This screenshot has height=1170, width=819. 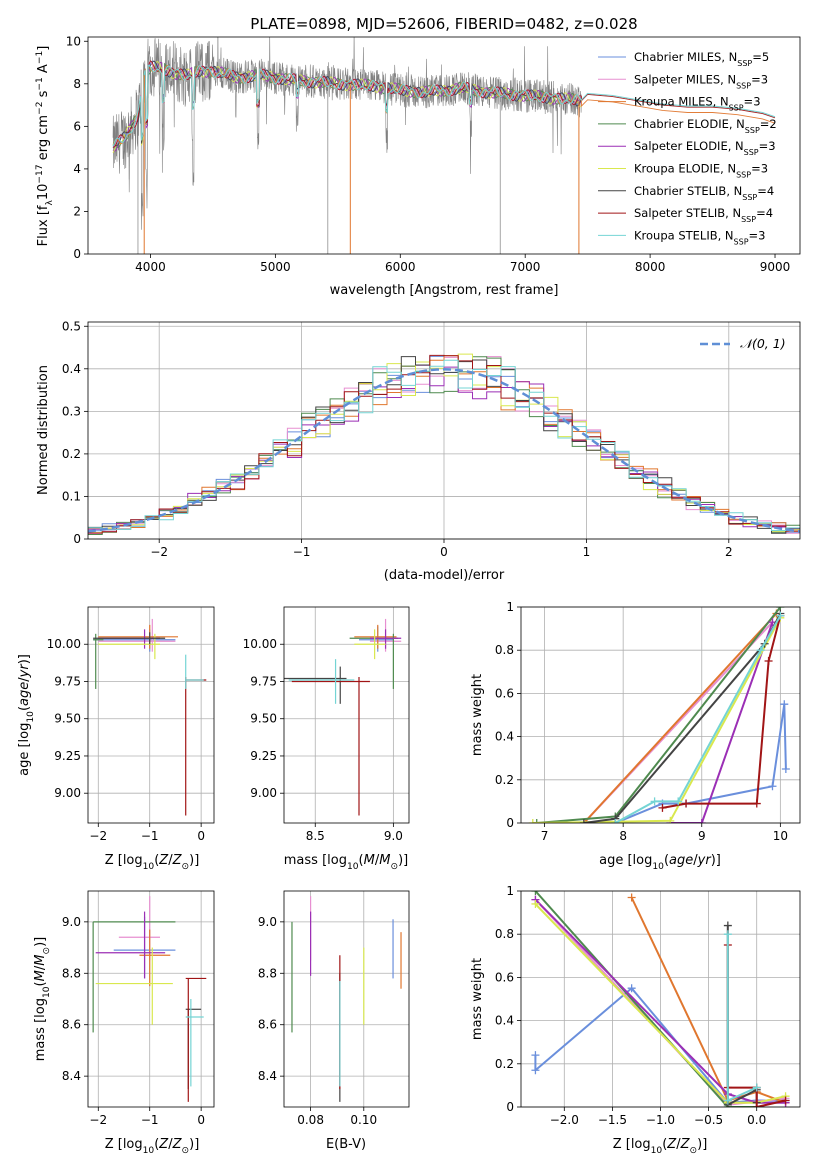 I want to click on x-axis-label: wavelength [Angstrom, rest frame], so click(x=444, y=290).